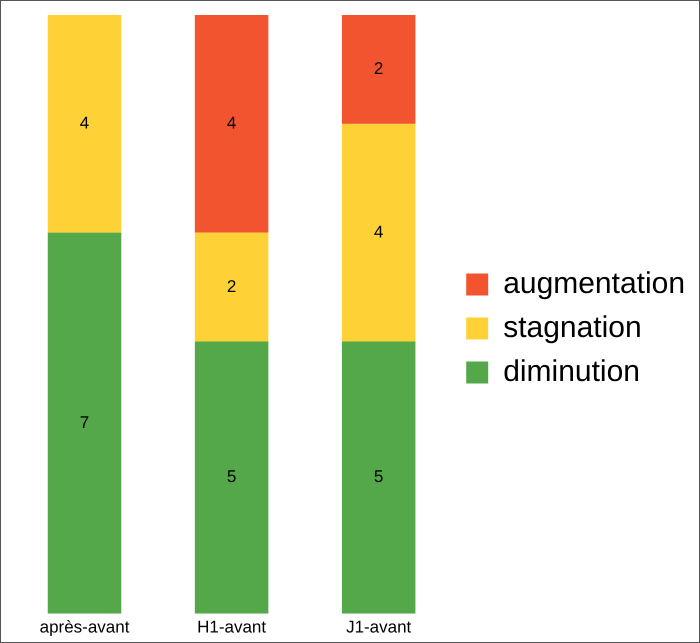 Image resolution: width=700 pixels, height=643 pixels. I want to click on x-tick-label: J1-avant, so click(379, 626).